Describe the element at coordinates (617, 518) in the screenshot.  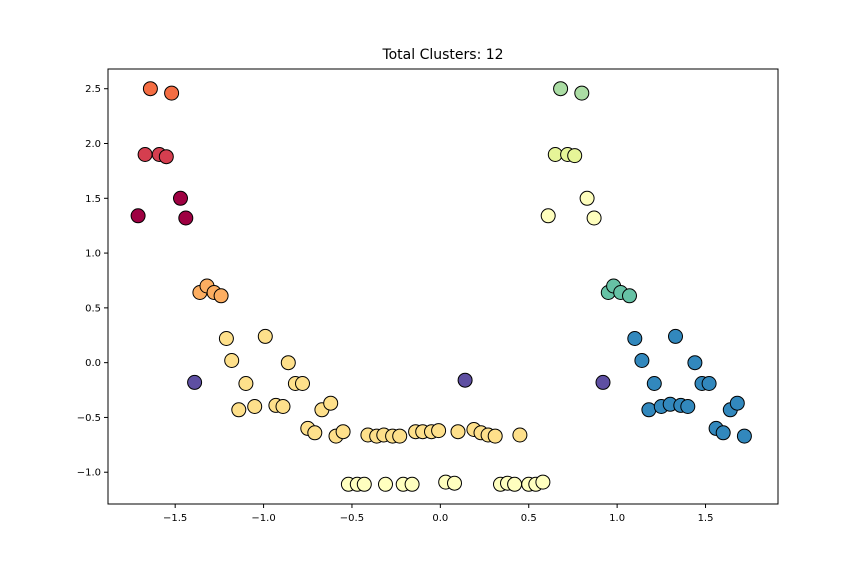
I see `x-tick-label: 1.0` at that location.